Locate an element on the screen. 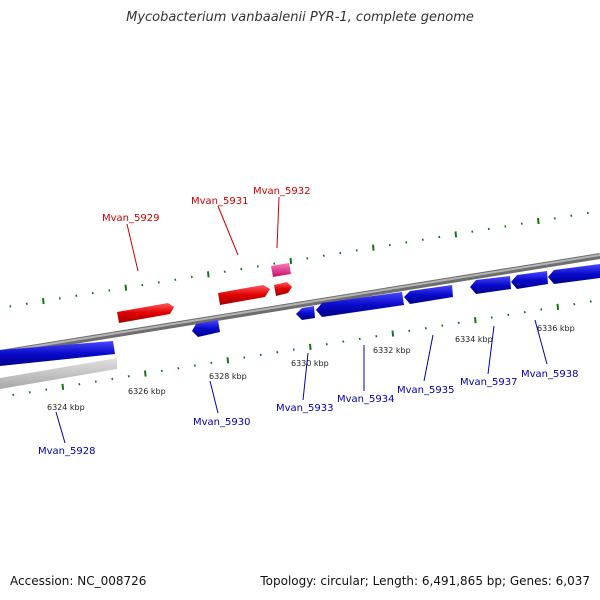 This screenshot has width=600, height=600. forward-genes is located at coordinates (204, 293).